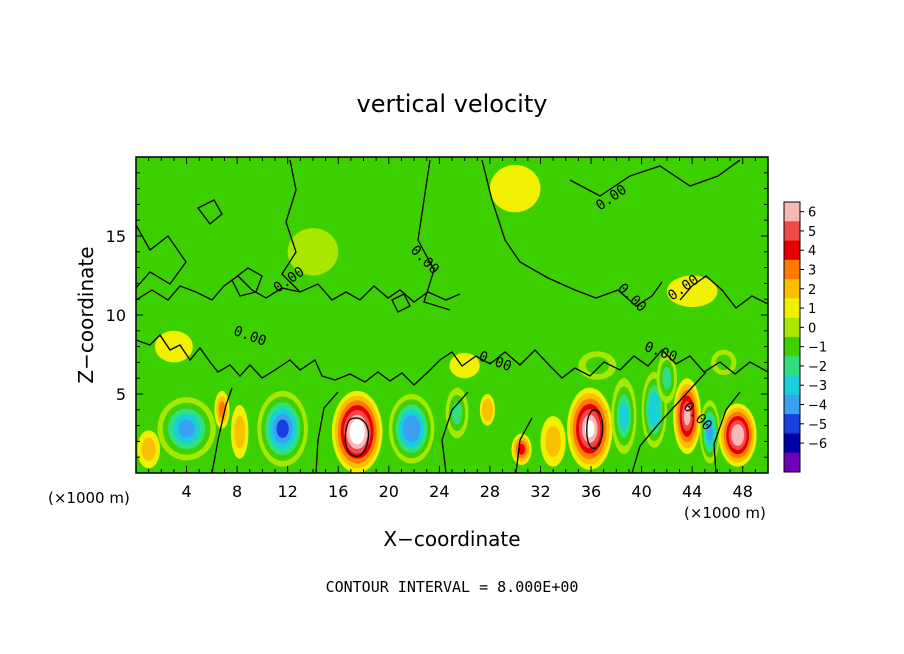 The height and width of the screenshot is (654, 904). I want to click on x-tick-label: 4, so click(186, 491).